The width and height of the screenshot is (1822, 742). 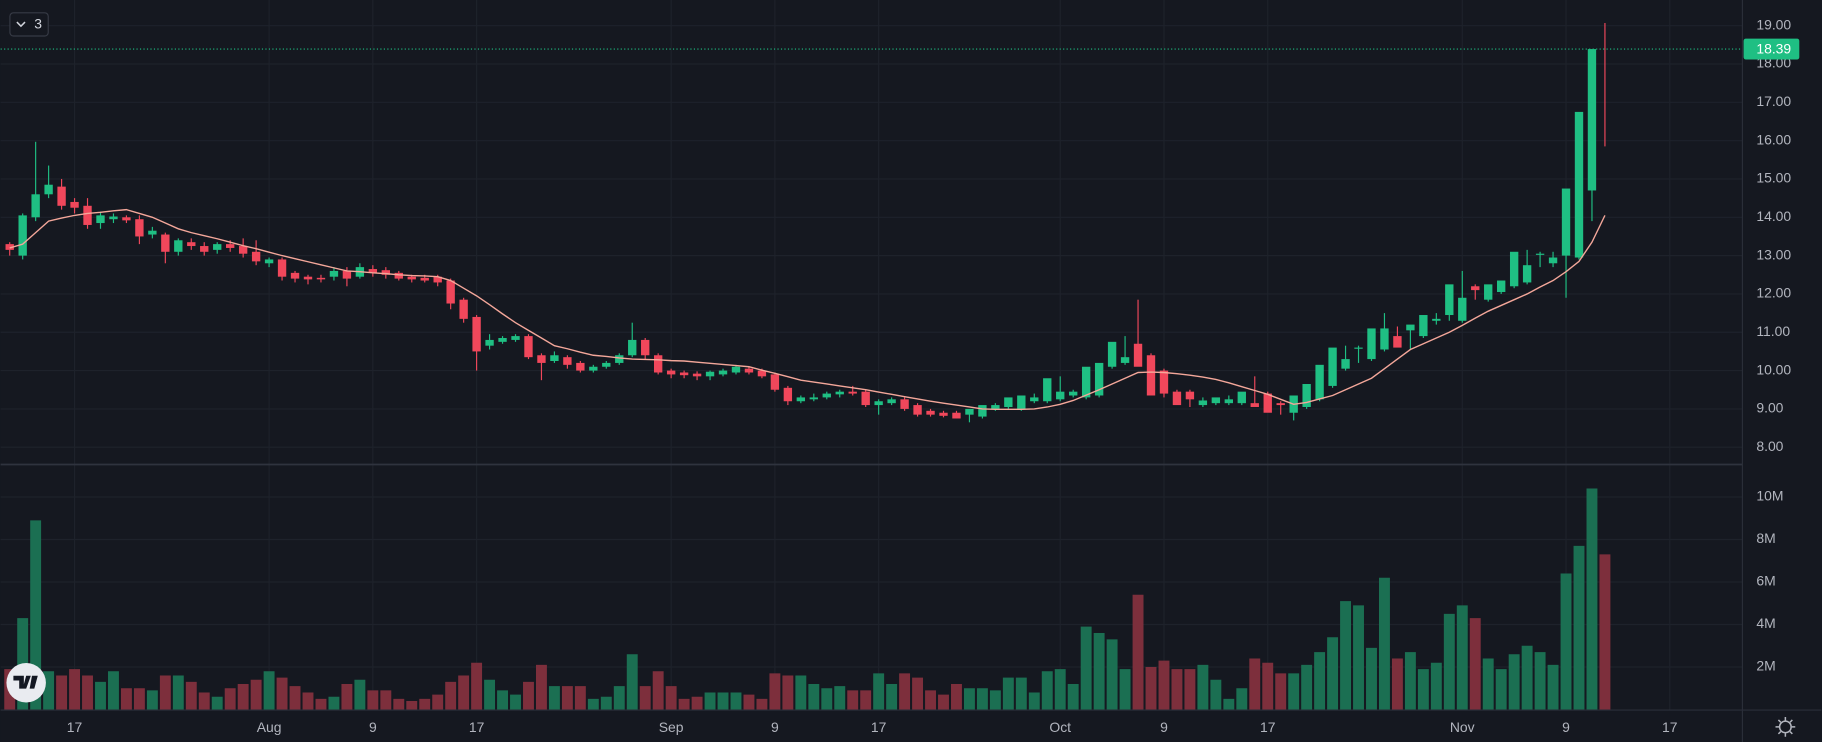 I want to click on y-tick-label: 10.00, so click(x=1773, y=369).